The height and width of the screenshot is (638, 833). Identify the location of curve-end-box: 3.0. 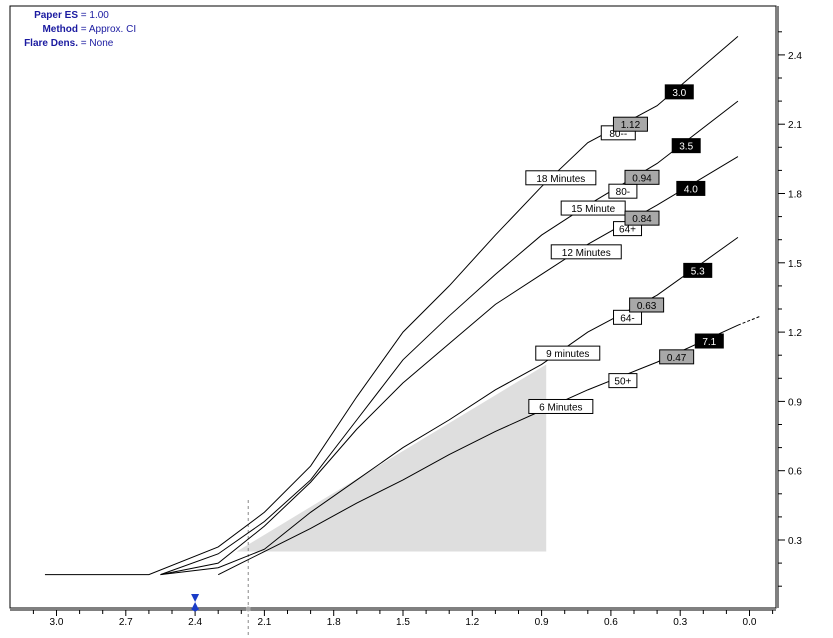
(679, 93).